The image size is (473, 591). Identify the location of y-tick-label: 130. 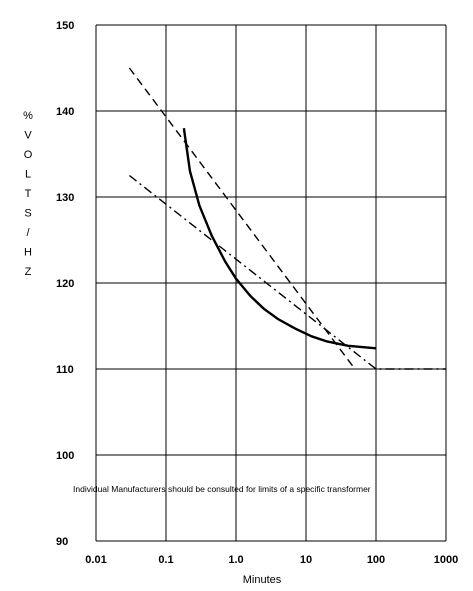
(65, 198).